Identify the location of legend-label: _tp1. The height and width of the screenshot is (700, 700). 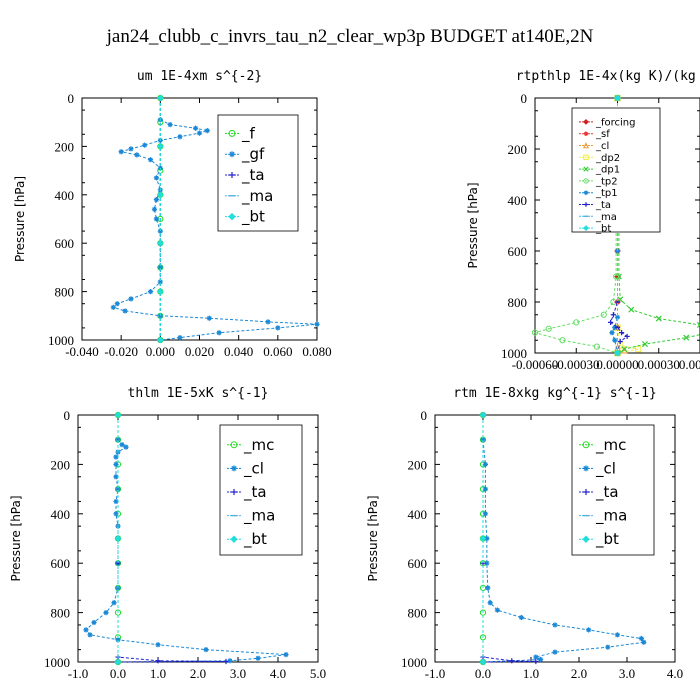
(606, 193).